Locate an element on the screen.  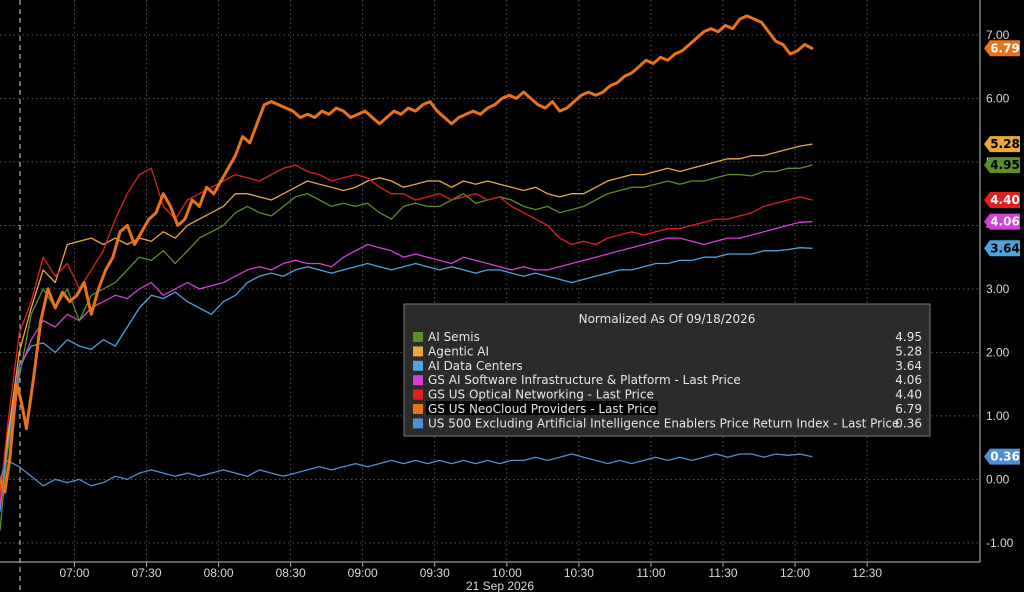
x-tick-label: 11:30 is located at coordinates (722, 573).